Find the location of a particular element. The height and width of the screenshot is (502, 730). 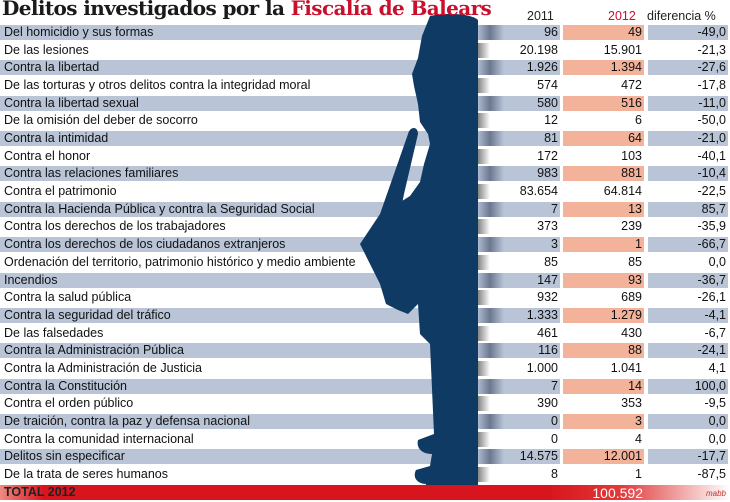

value-diff: -66,7 is located at coordinates (712, 244).